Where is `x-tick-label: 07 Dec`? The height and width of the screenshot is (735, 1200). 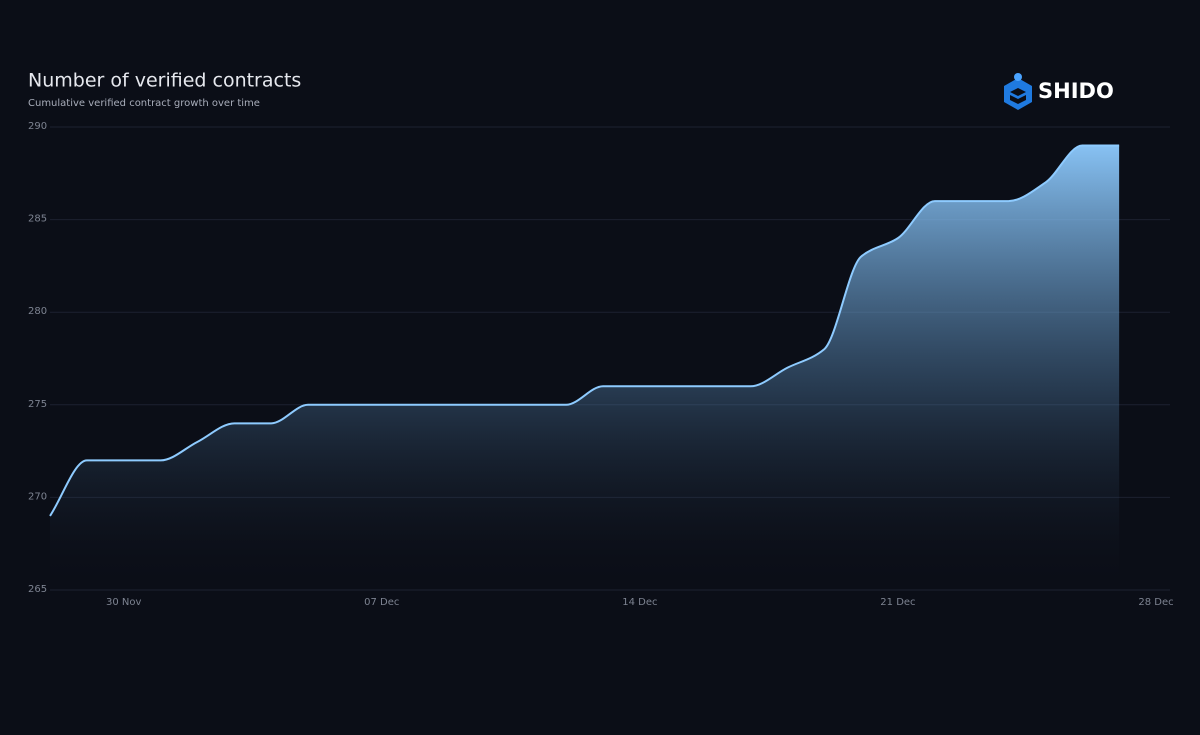 x-tick-label: 07 Dec is located at coordinates (381, 602).